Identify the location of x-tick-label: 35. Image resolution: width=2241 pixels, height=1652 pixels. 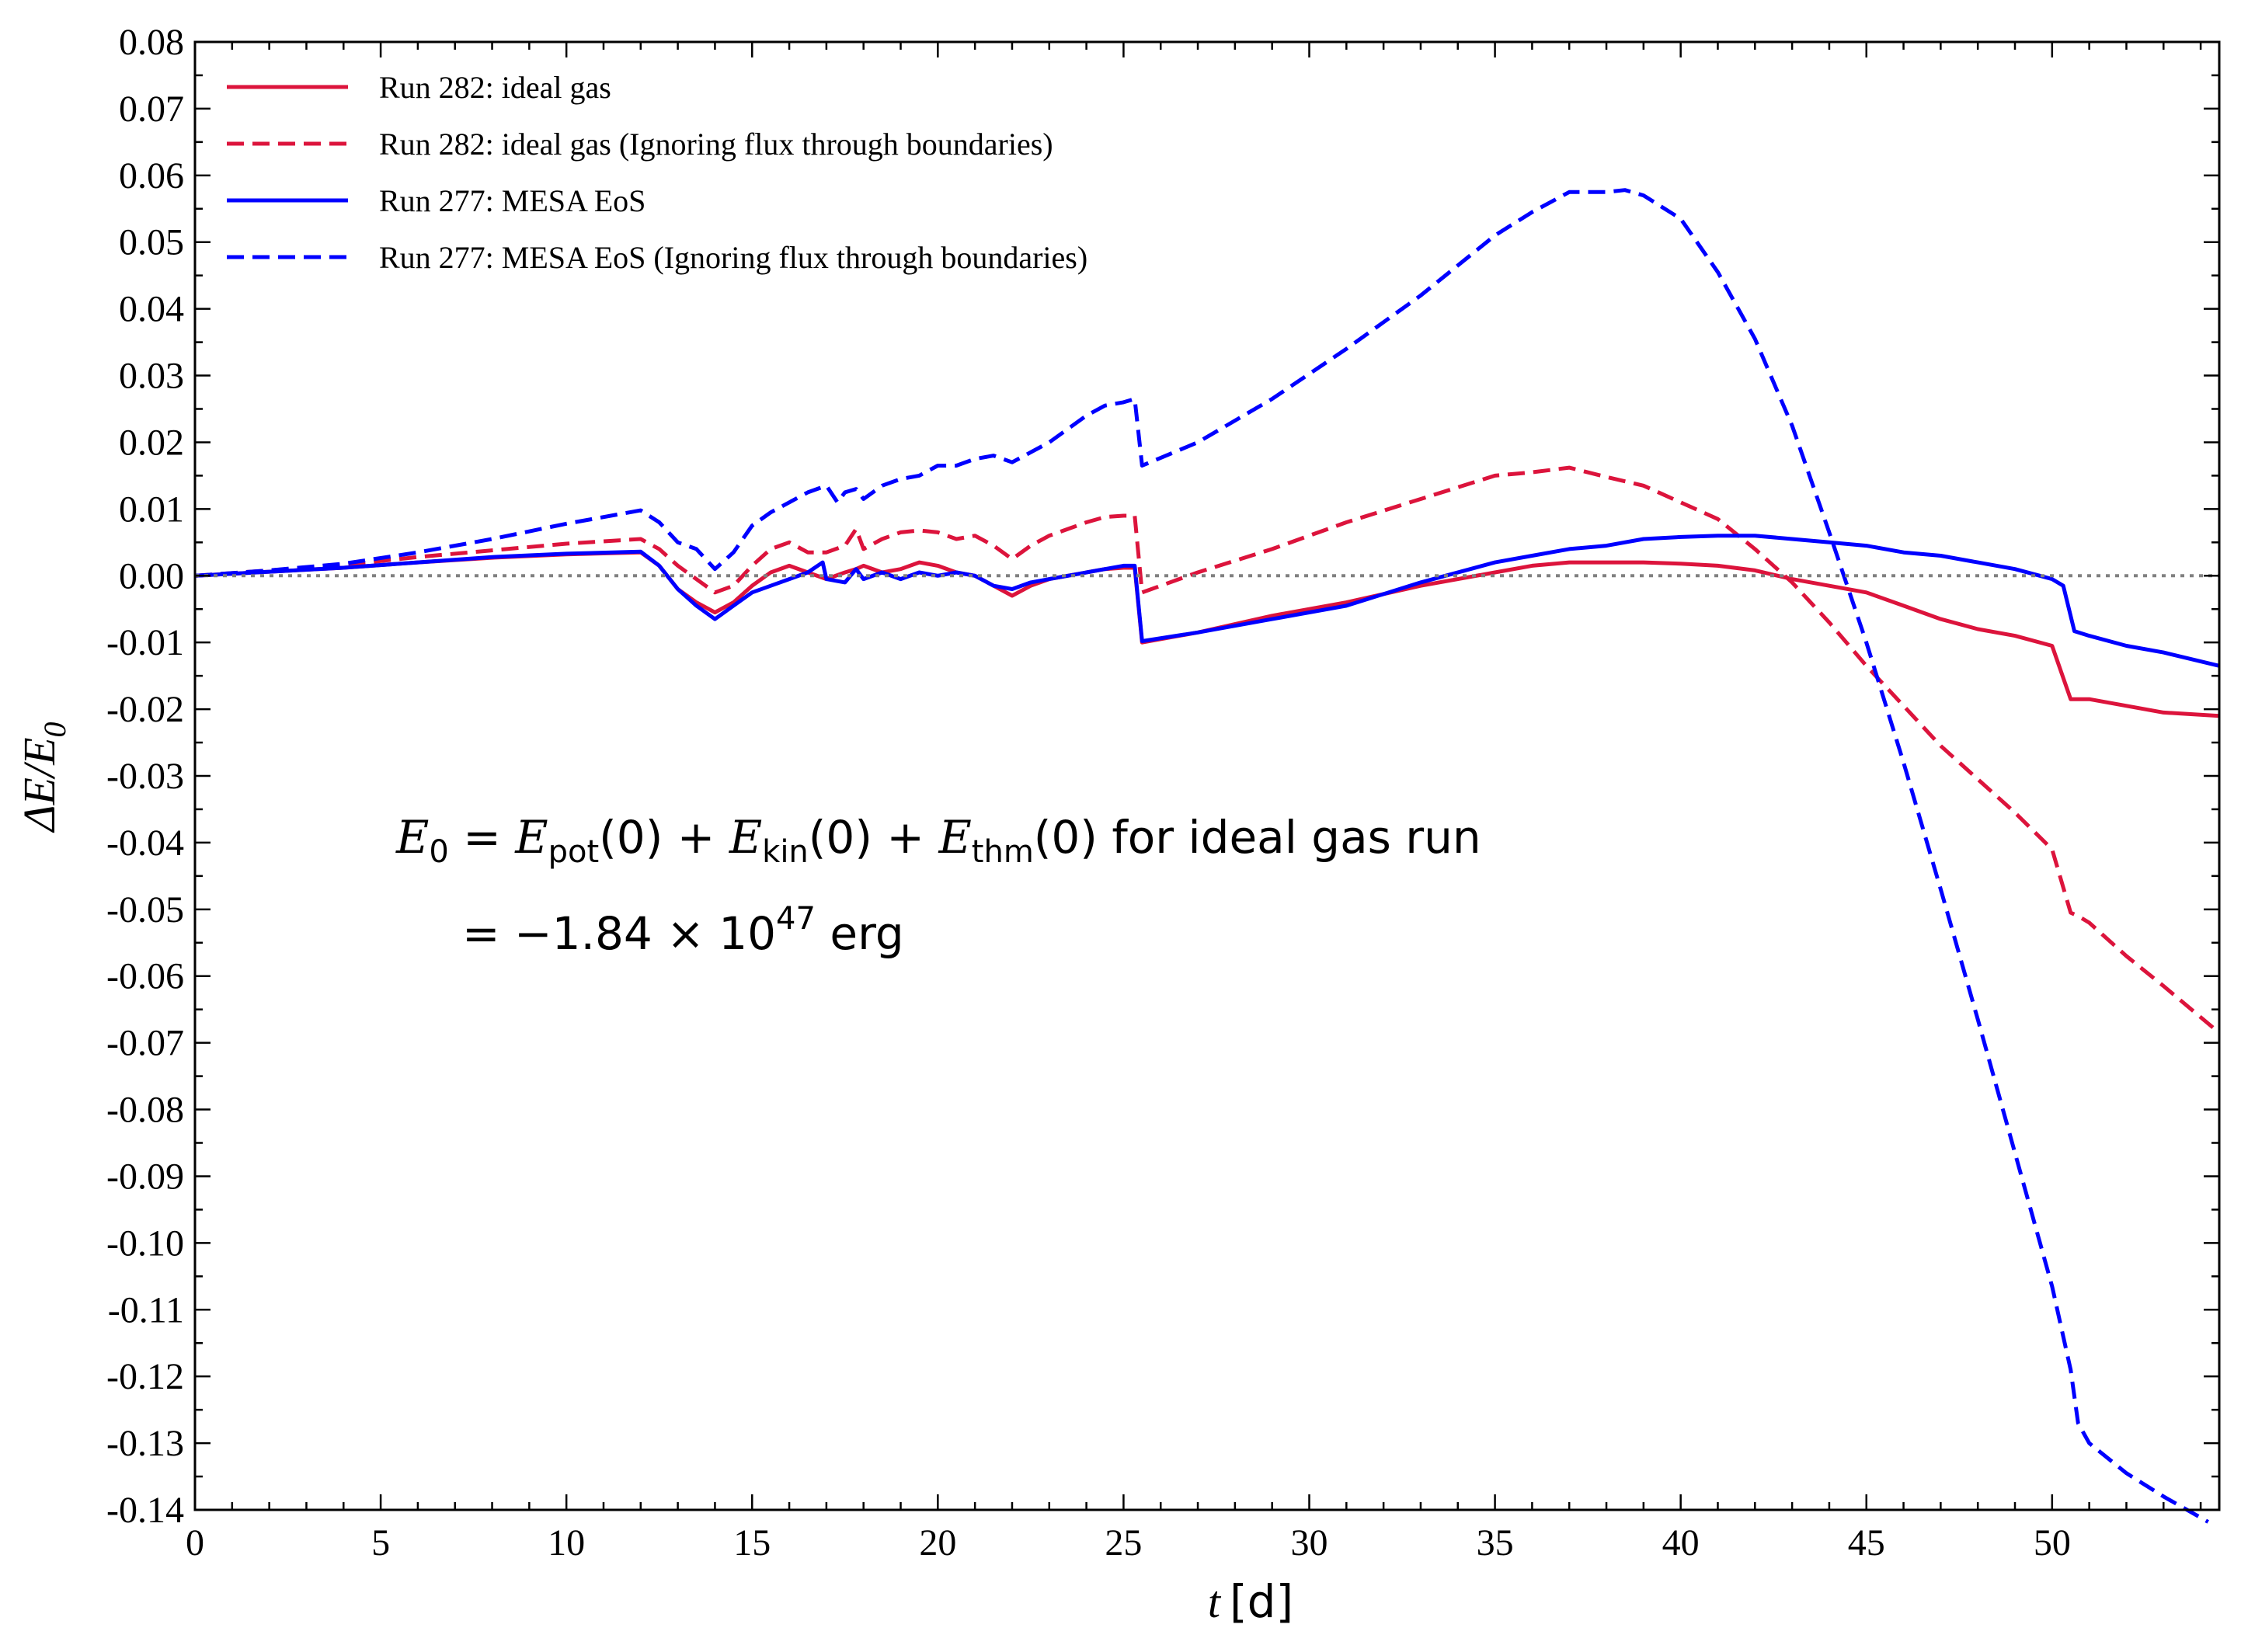
(1495, 1542).